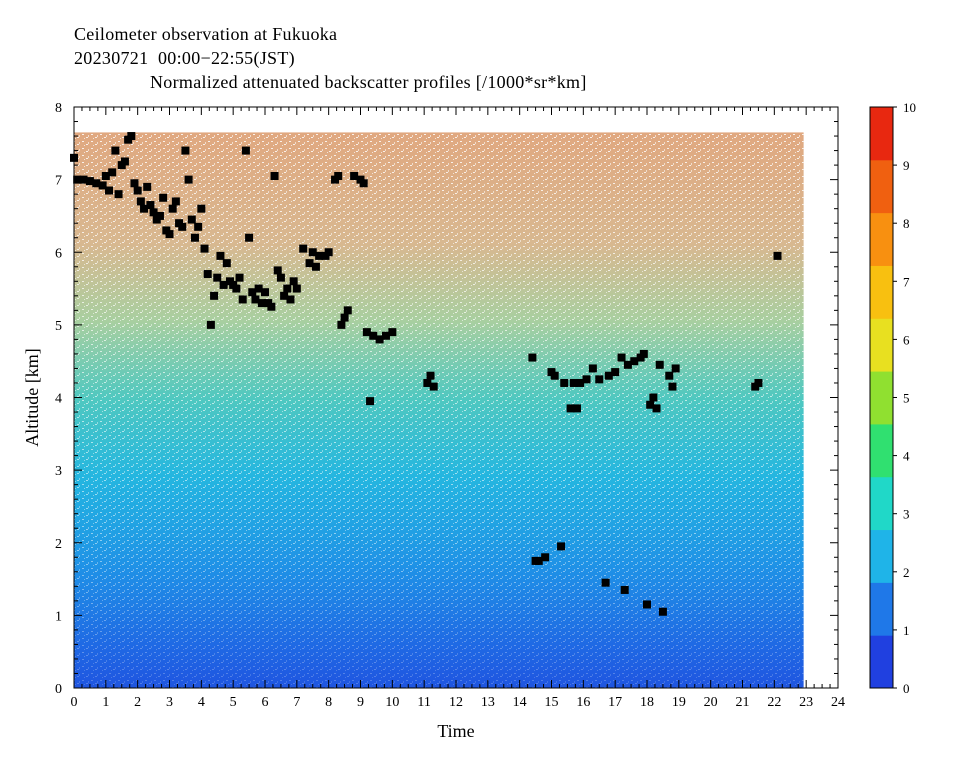 This screenshot has height=770, width=960. Describe the element at coordinates (201, 702) in the screenshot. I see `x-tick-label: 4` at that location.